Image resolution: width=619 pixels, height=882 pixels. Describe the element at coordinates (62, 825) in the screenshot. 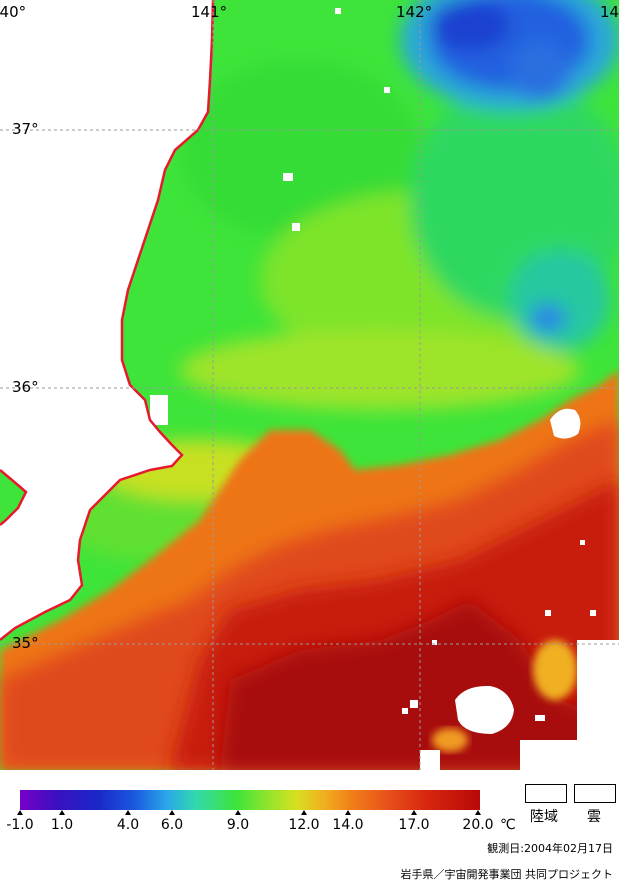

I see `tick-label: 1.0` at that location.